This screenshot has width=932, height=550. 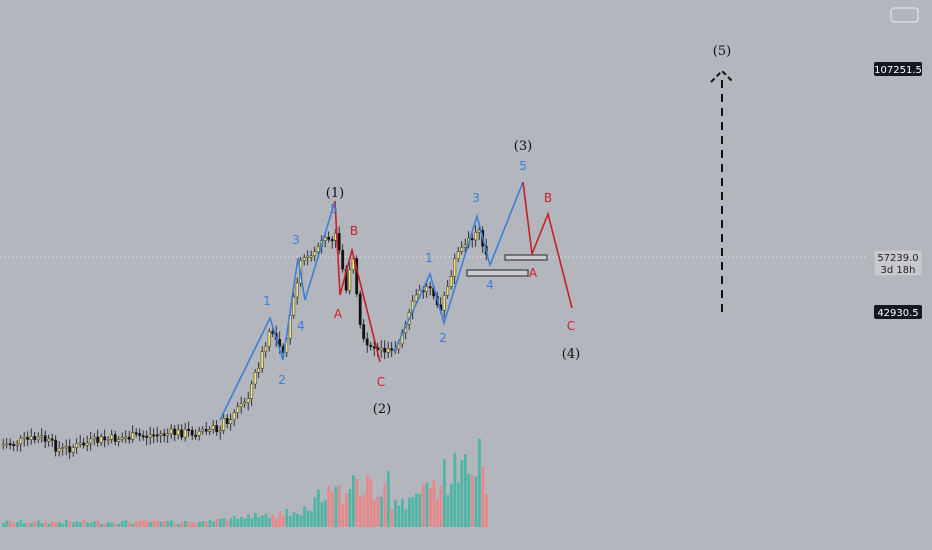 I want to click on wave-label-1a: 1, so click(x=267, y=301).